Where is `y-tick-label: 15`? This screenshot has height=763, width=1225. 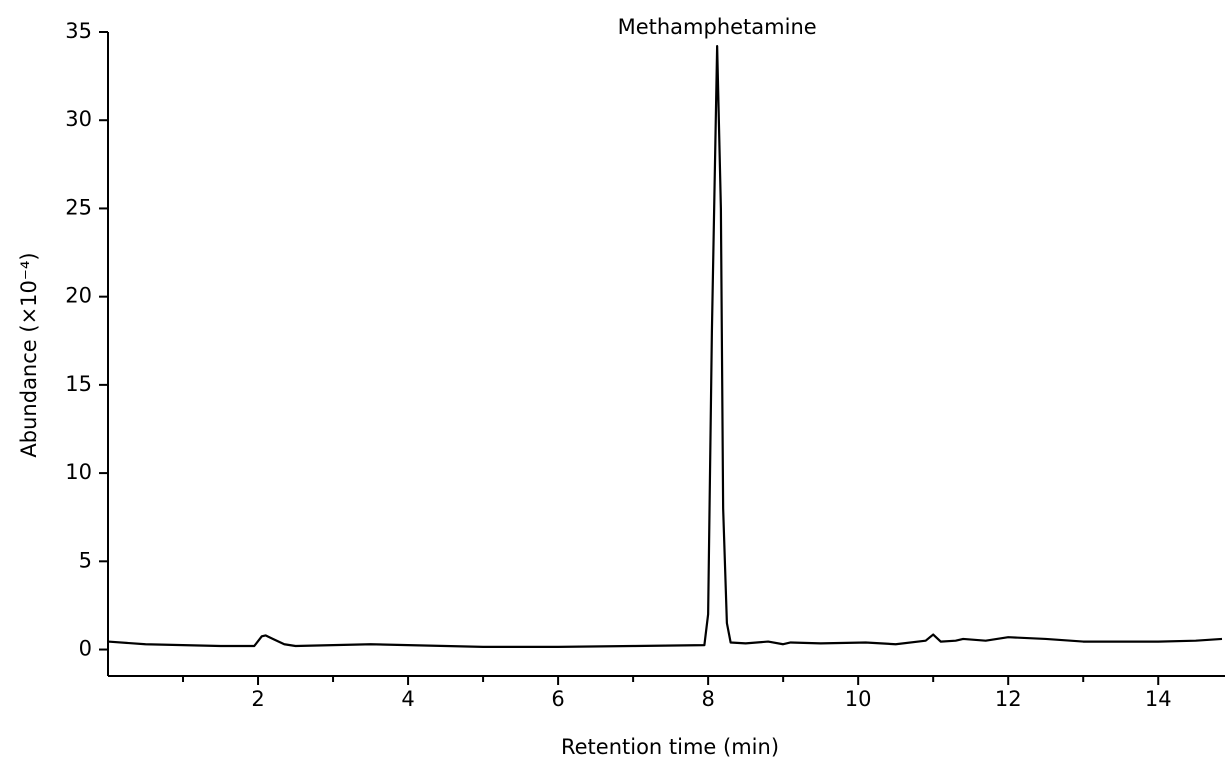
y-tick-label: 15 is located at coordinates (78, 384).